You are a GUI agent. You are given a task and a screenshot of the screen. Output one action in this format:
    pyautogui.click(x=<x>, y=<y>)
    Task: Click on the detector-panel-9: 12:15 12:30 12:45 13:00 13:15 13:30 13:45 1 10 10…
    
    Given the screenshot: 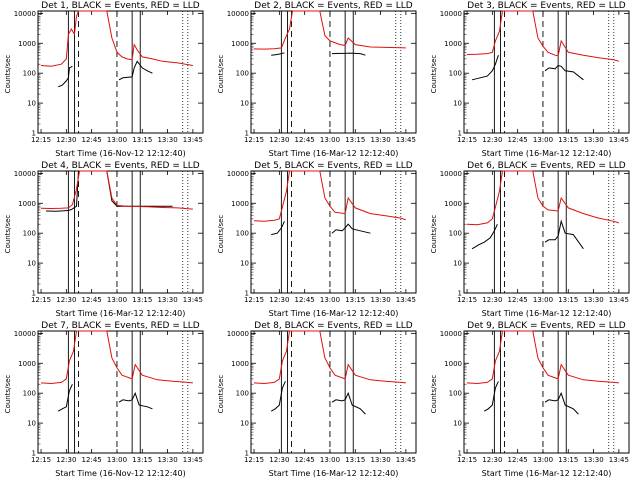 What is the action you would take?
    pyautogui.click(x=532, y=400)
    